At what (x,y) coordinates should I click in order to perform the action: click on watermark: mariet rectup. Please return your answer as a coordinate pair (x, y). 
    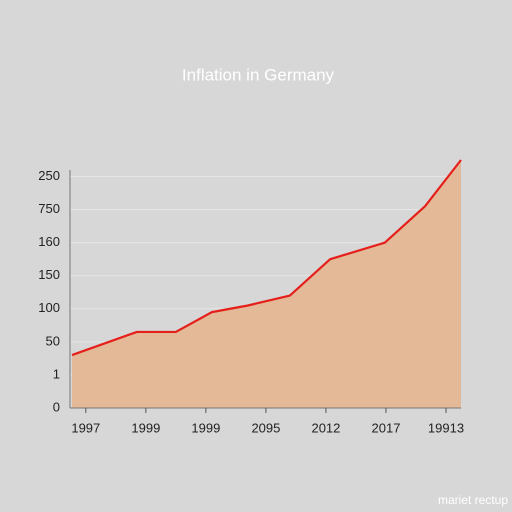
    Looking at the image, I should click on (473, 500).